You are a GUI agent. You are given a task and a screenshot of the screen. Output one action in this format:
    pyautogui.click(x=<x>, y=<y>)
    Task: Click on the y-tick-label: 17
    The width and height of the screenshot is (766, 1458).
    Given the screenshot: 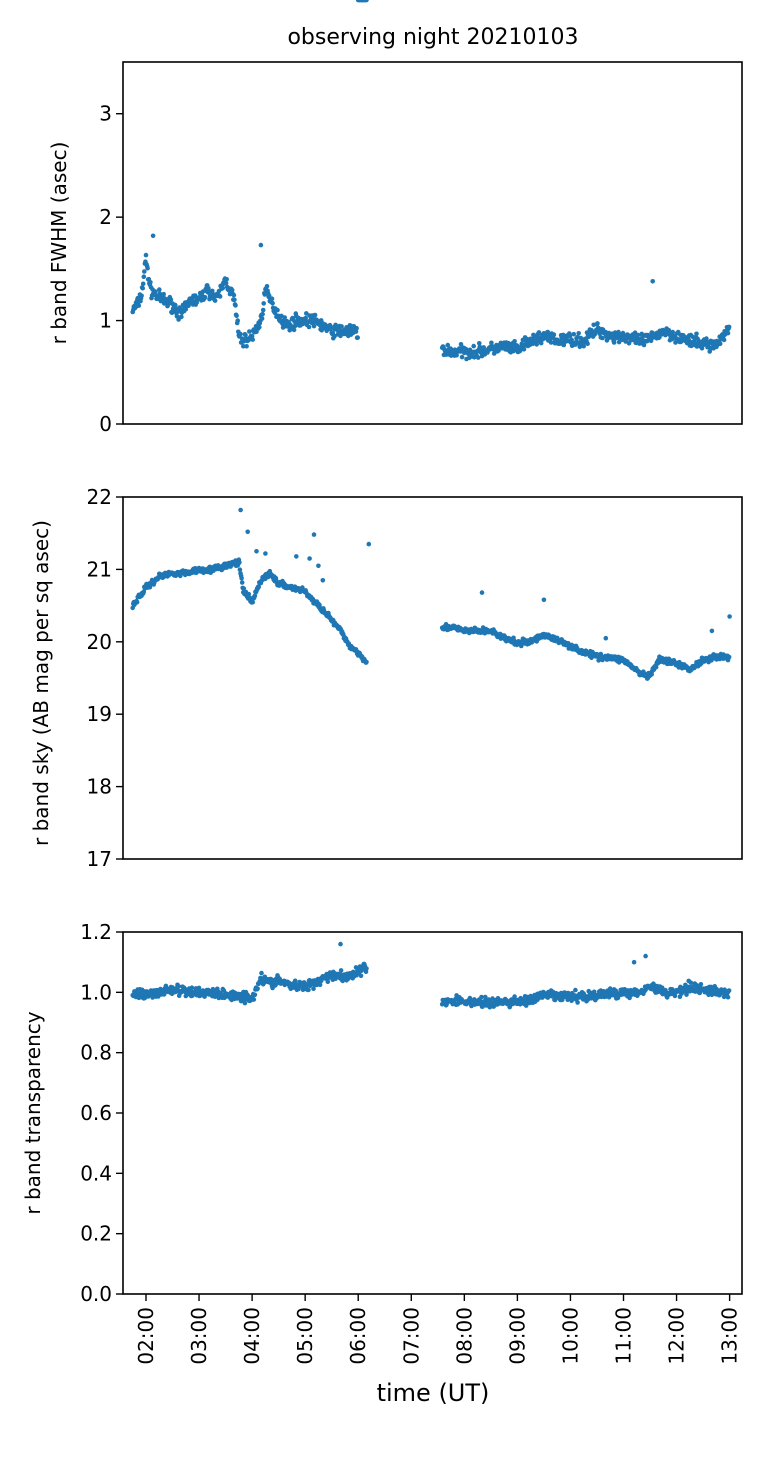 What is the action you would take?
    pyautogui.click(x=99, y=859)
    